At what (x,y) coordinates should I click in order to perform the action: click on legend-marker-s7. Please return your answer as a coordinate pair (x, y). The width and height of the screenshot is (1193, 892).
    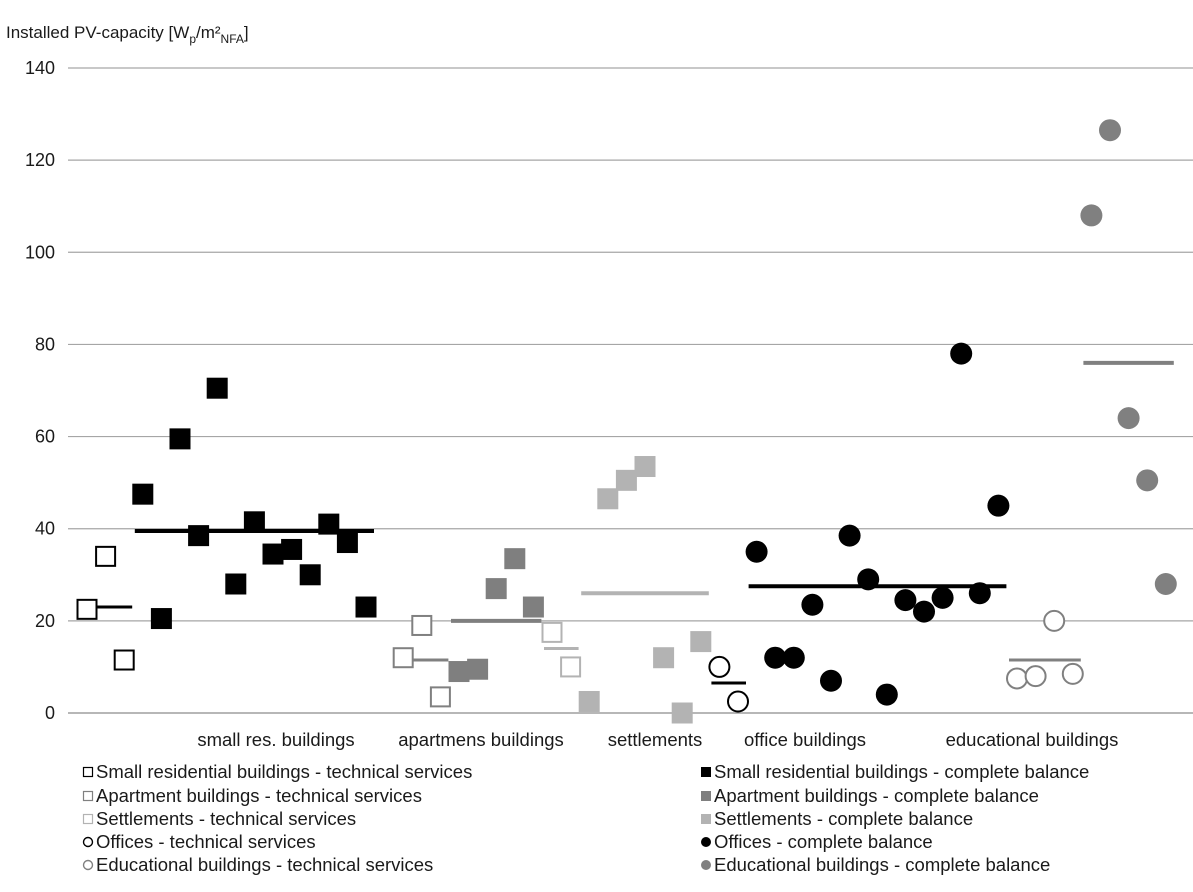
    Looking at the image, I should click on (88, 842).